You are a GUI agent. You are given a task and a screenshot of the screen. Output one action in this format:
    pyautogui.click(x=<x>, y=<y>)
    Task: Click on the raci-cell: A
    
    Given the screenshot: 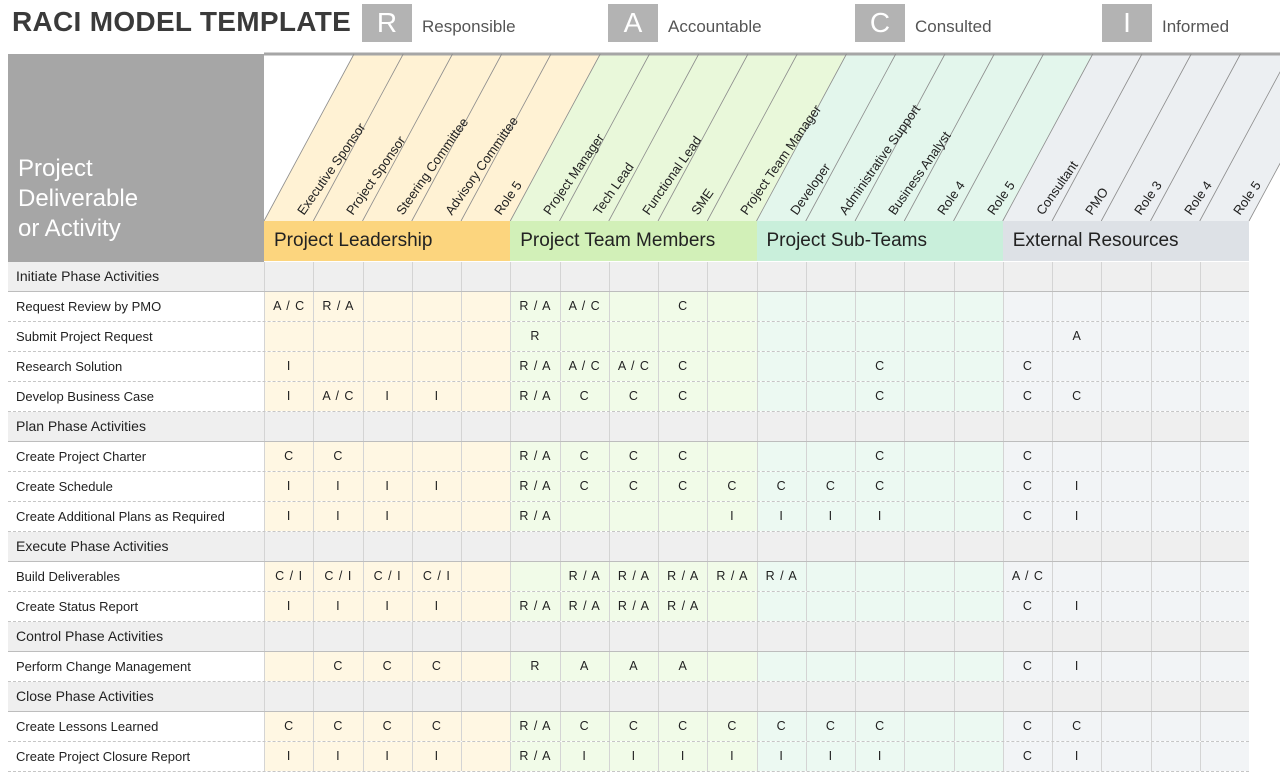 What is the action you would take?
    pyautogui.click(x=584, y=666)
    